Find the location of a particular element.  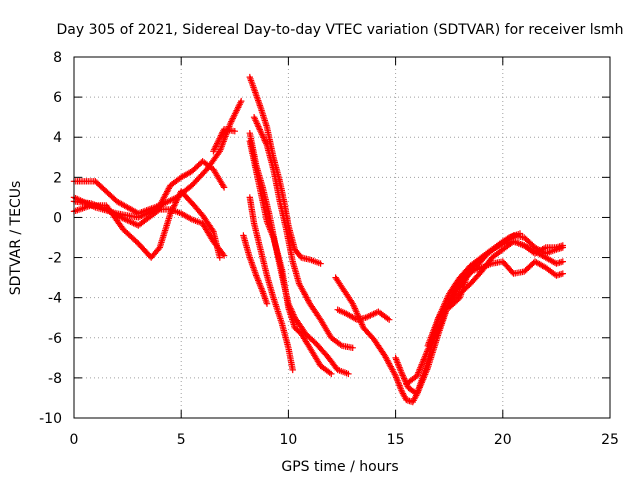

series-track-j is located at coordinates (271, 284).